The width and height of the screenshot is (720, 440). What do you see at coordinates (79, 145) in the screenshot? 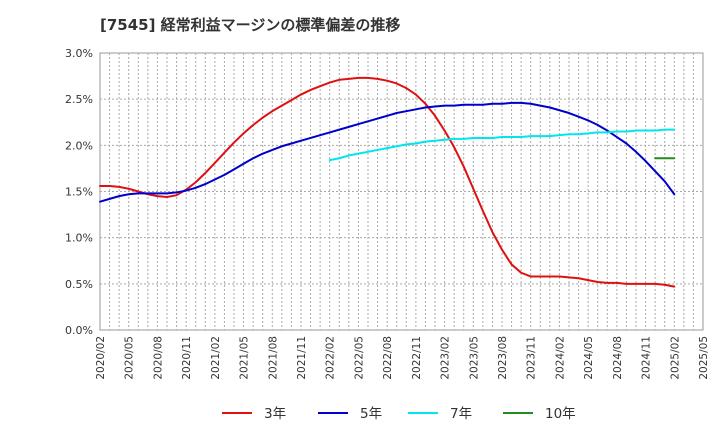
I see `y-tick-label: 2.0%` at bounding box center [79, 145].